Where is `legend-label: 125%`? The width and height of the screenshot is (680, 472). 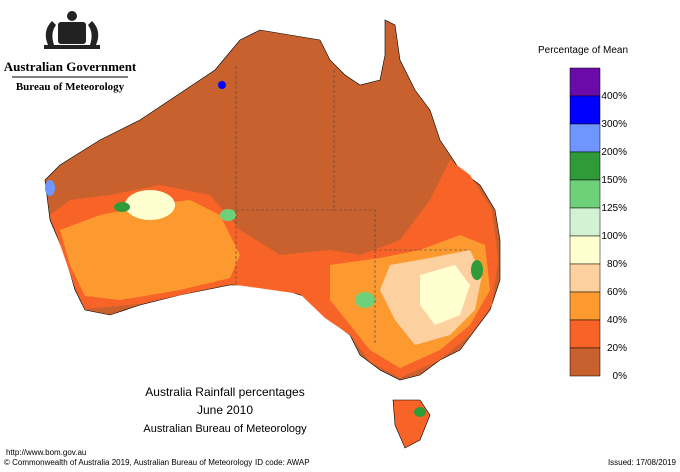
legend-label: 125% is located at coordinates (614, 208).